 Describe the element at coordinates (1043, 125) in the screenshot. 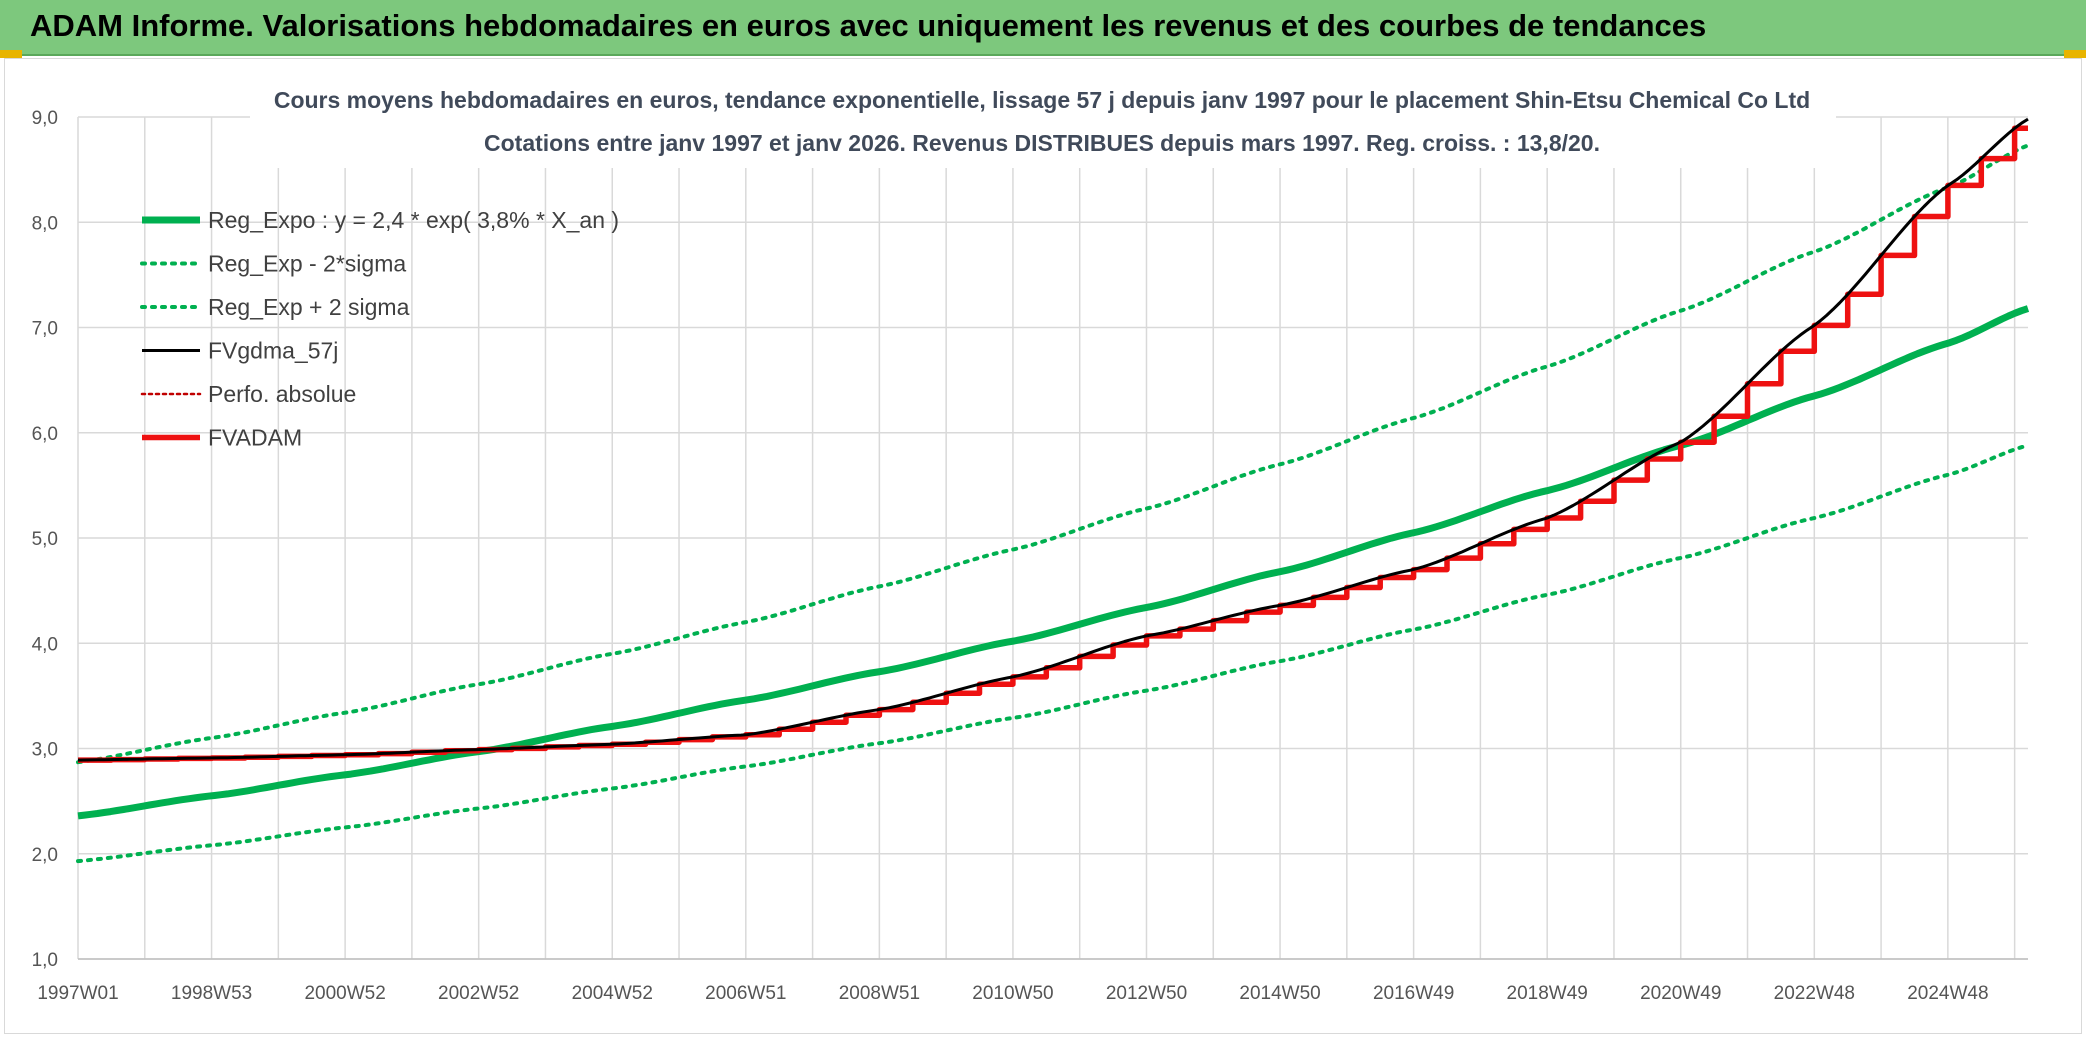

I see `title-background` at that location.